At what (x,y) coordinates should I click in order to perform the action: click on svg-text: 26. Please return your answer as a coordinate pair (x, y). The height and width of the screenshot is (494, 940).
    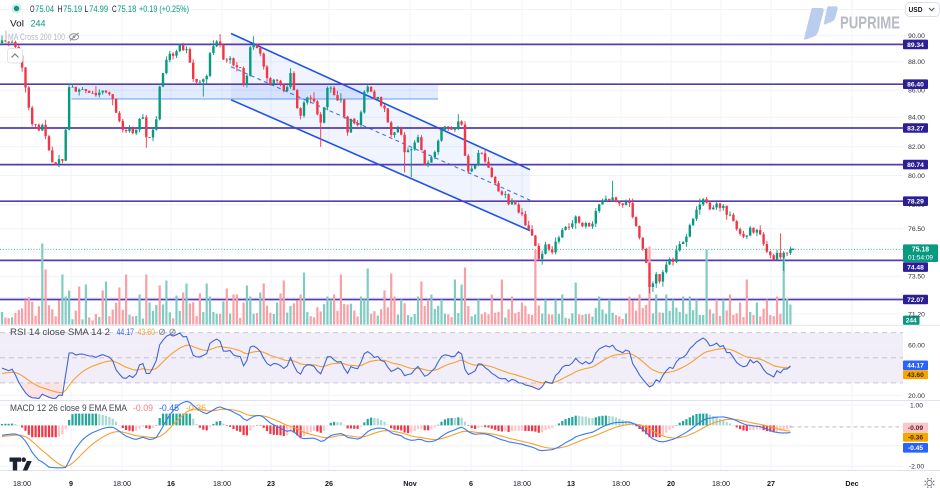
    Looking at the image, I should click on (329, 483).